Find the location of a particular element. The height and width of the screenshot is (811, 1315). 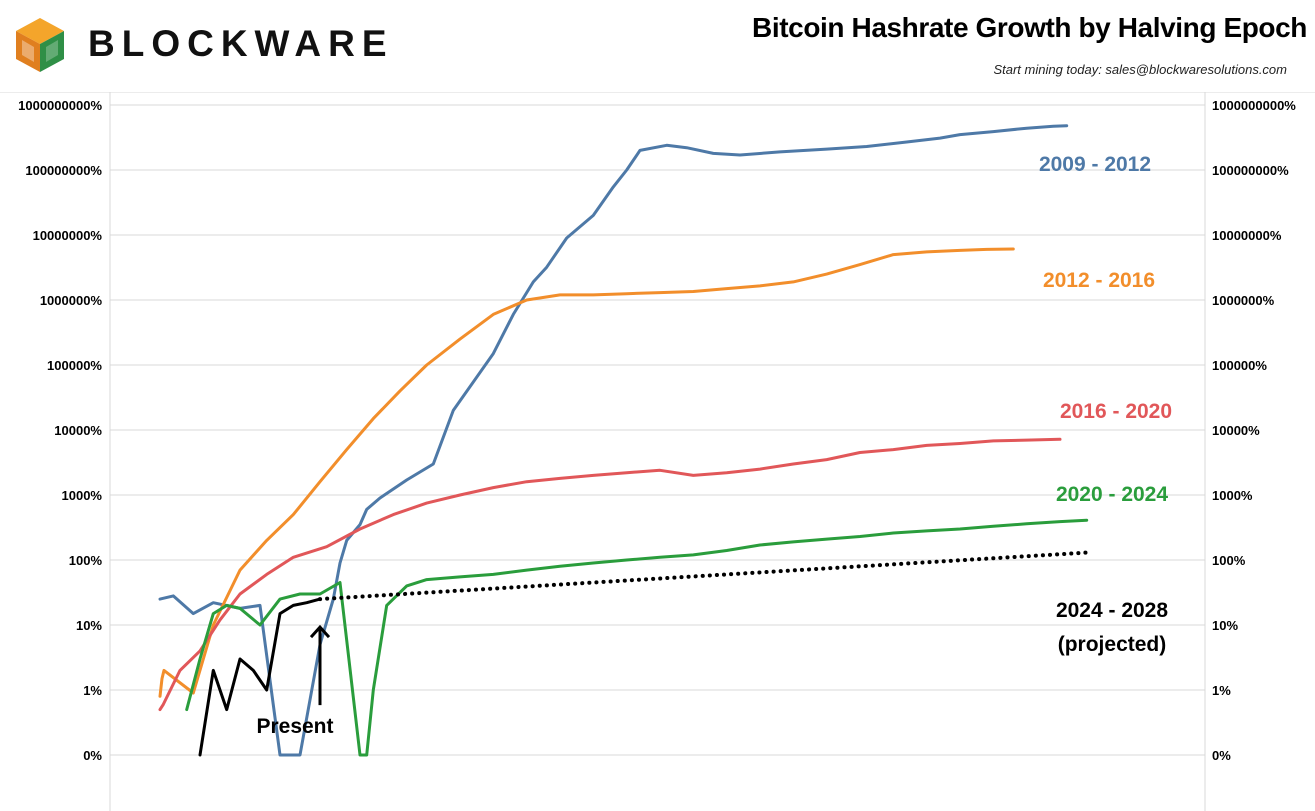

left-tick-label: 1000000% is located at coordinates (71, 300).